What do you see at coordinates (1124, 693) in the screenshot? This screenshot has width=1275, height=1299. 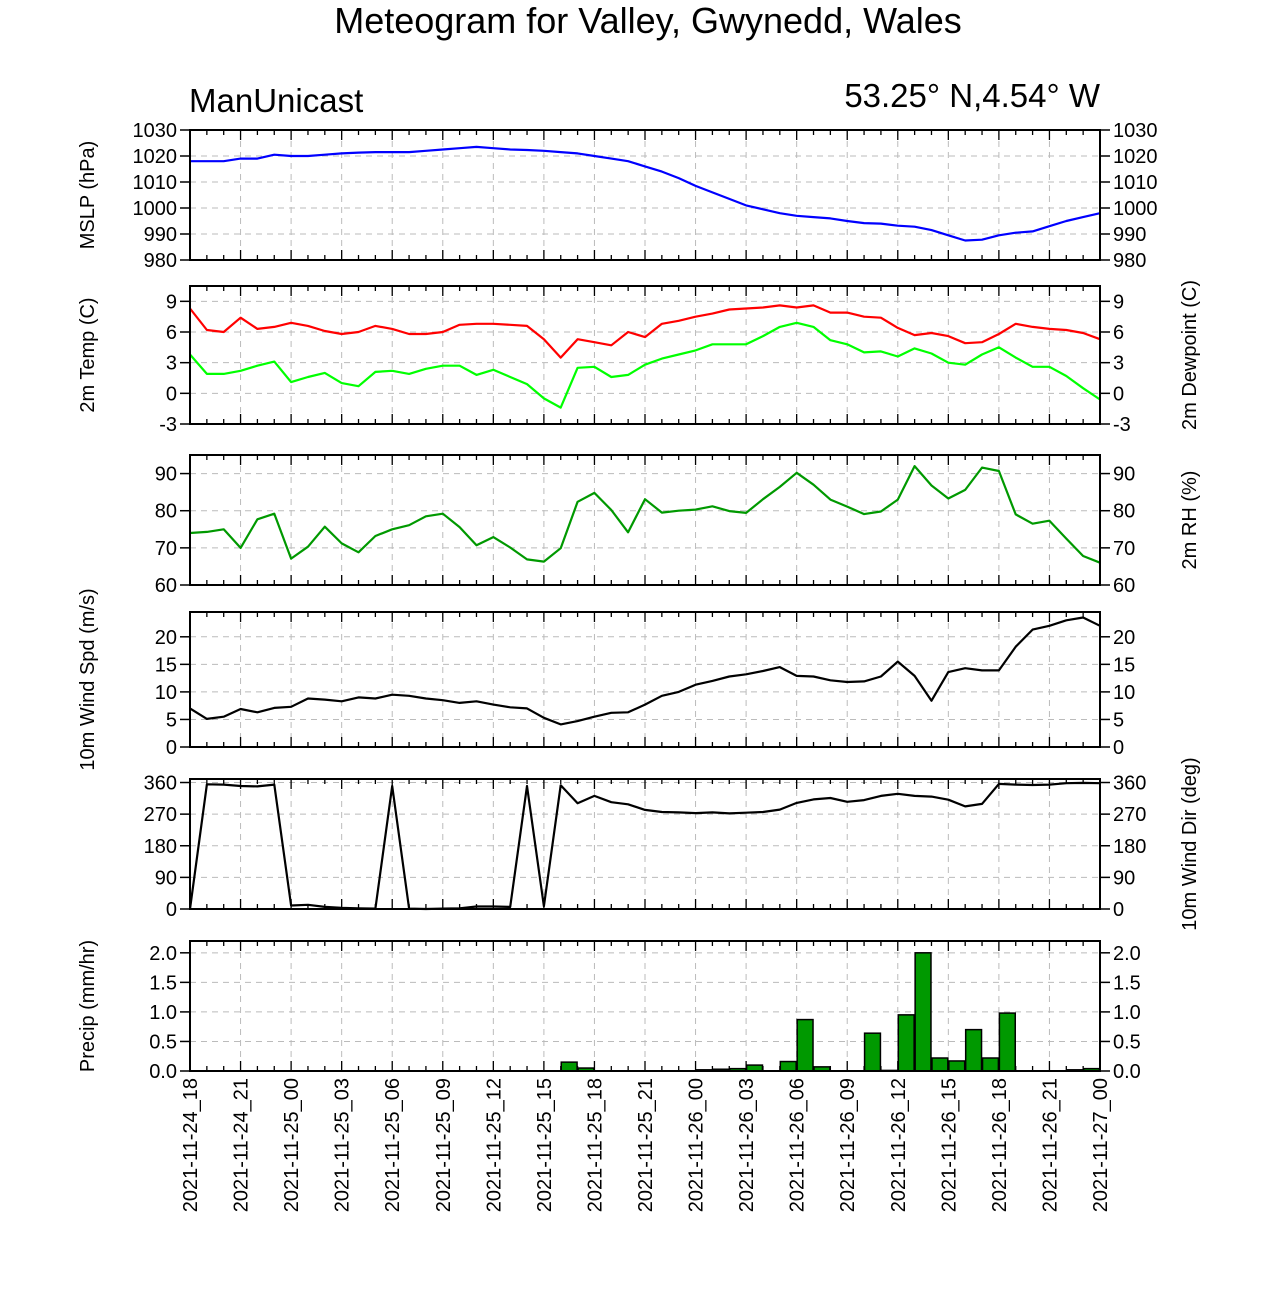 I see `y-tick-label-right: 10` at bounding box center [1124, 693].